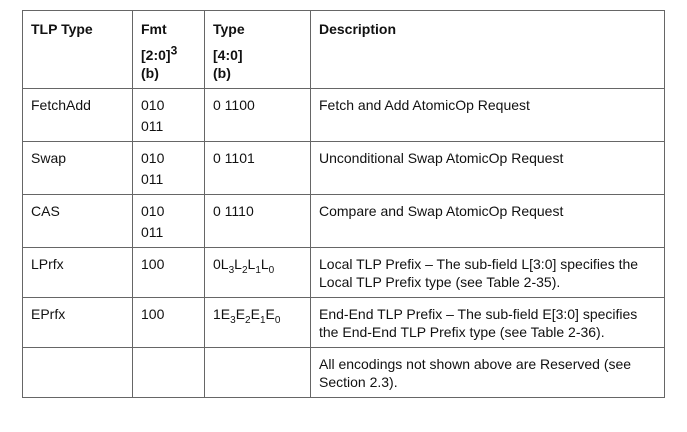 Image resolution: width=687 pixels, height=432 pixels. I want to click on header-tlp-type: TLP Type, so click(77, 49).